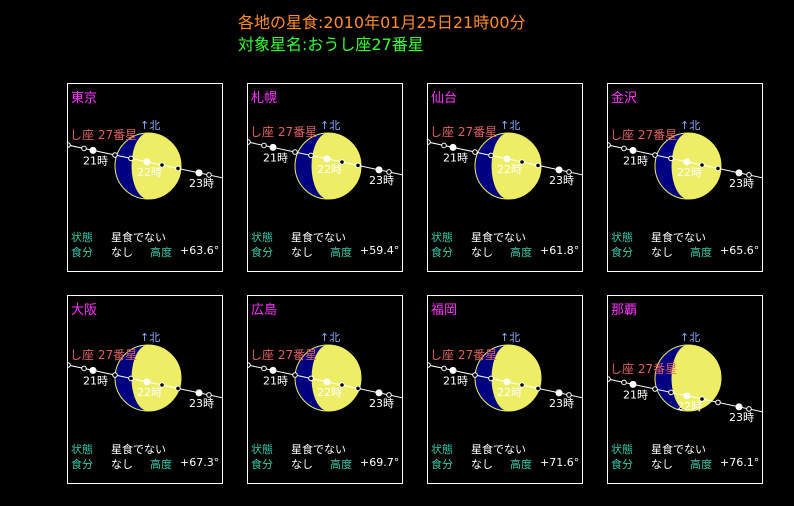 The height and width of the screenshot is (506, 794). Describe the element at coordinates (264, 310) in the screenshot. I see `city-name: 広島` at that location.